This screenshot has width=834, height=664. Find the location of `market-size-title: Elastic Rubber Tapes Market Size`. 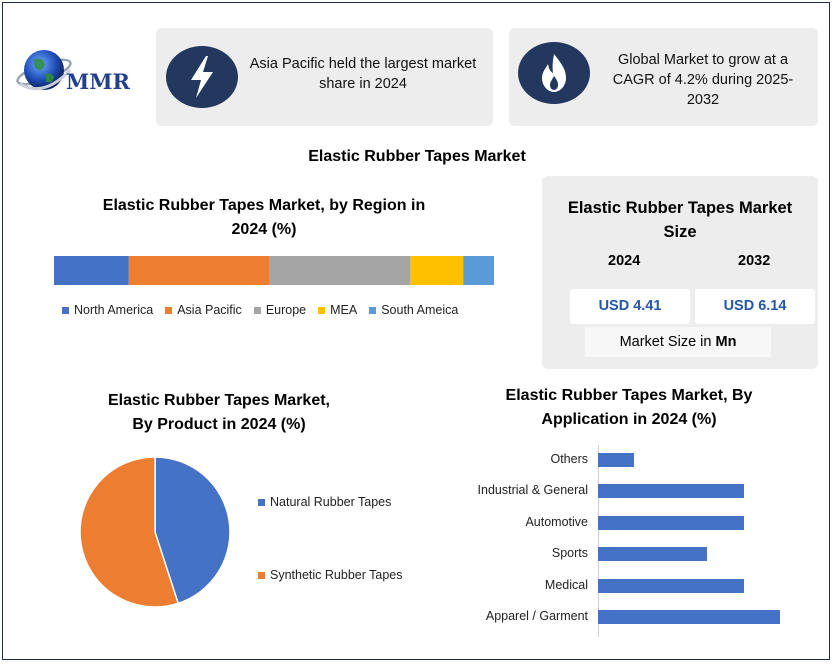

market-size-title: Elastic Rubber Tapes Market Size is located at coordinates (680, 220).